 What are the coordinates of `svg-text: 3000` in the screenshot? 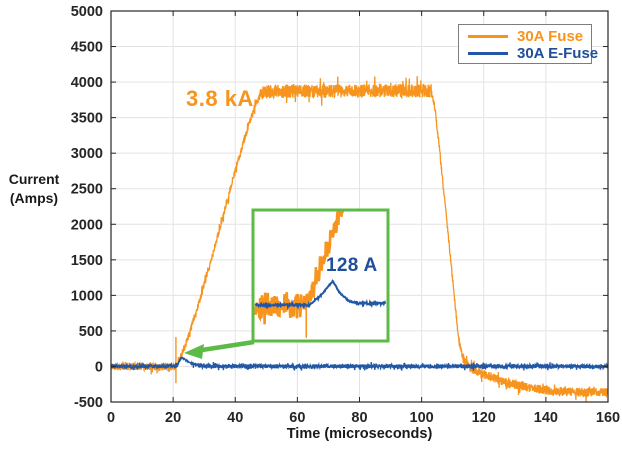 It's located at (87, 154).